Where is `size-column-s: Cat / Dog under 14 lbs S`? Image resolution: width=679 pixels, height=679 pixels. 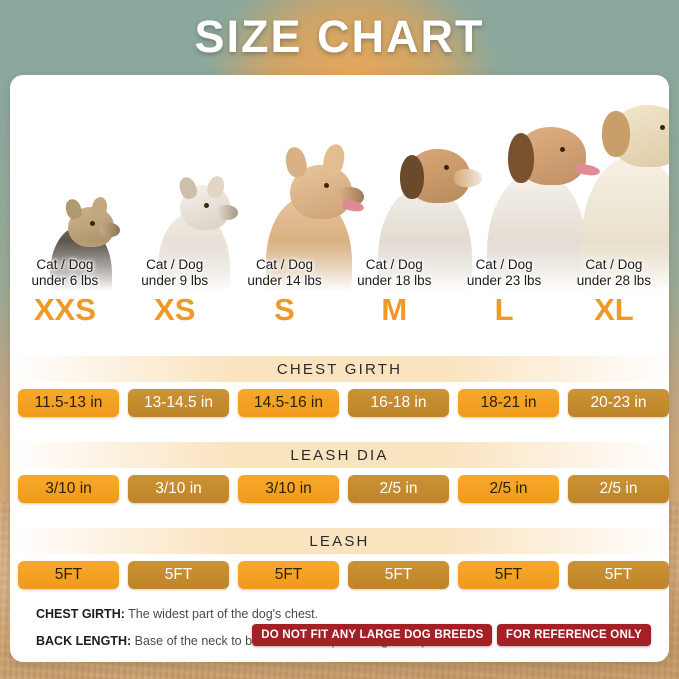
size-column-s: Cat / Dog under 14 lbs S is located at coordinates (285, 368).